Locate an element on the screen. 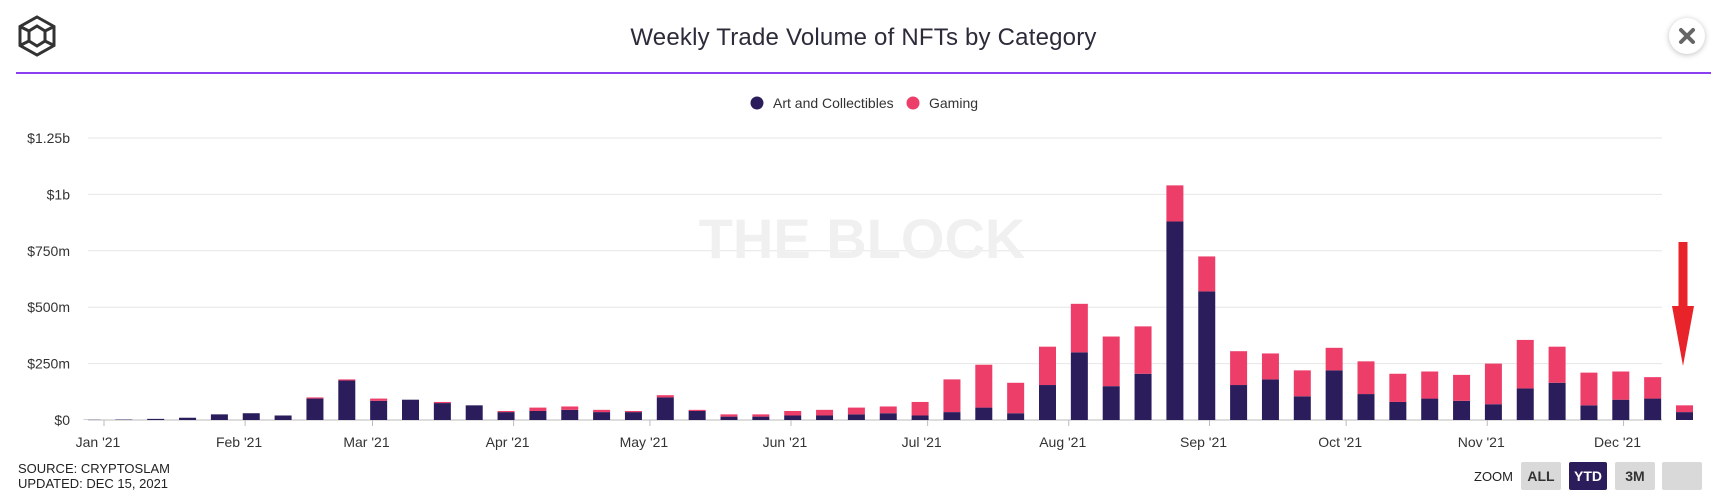 The height and width of the screenshot is (497, 1727). x-tick-label: Nov '21 is located at coordinates (1481, 442).